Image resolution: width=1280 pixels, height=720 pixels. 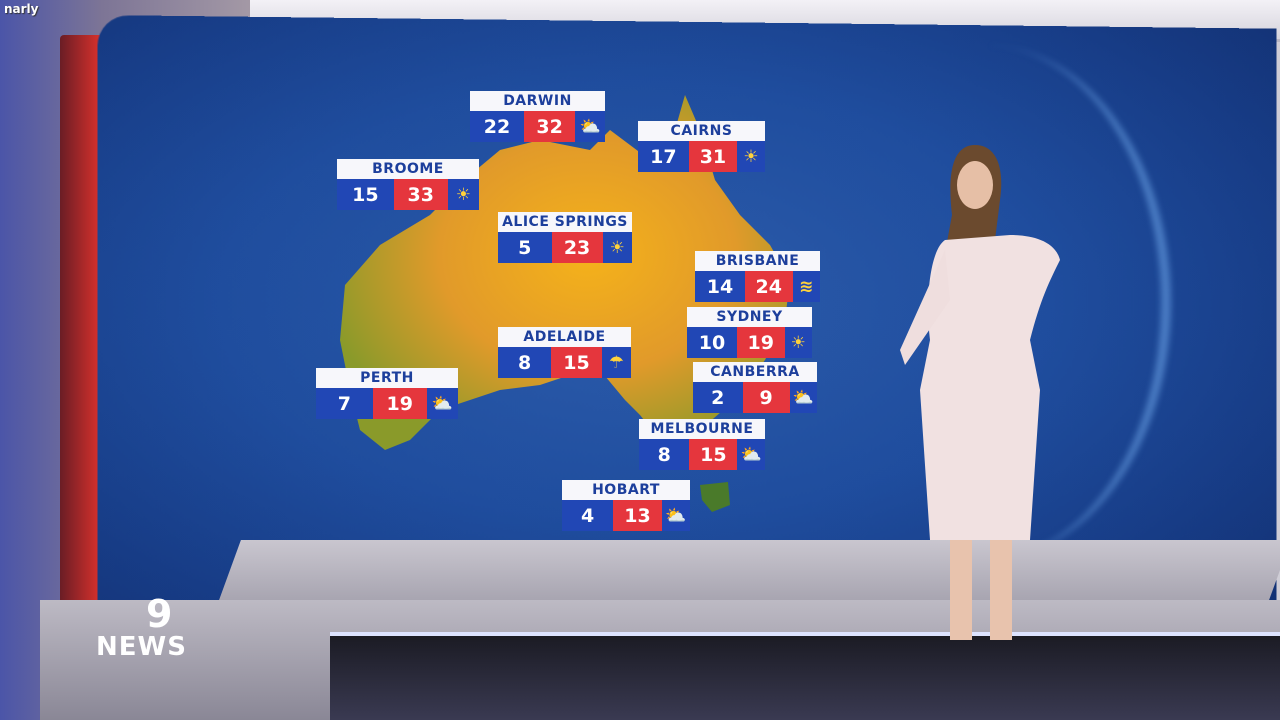 What do you see at coordinates (663, 156) in the screenshot?
I see `min-temp: 17` at bounding box center [663, 156].